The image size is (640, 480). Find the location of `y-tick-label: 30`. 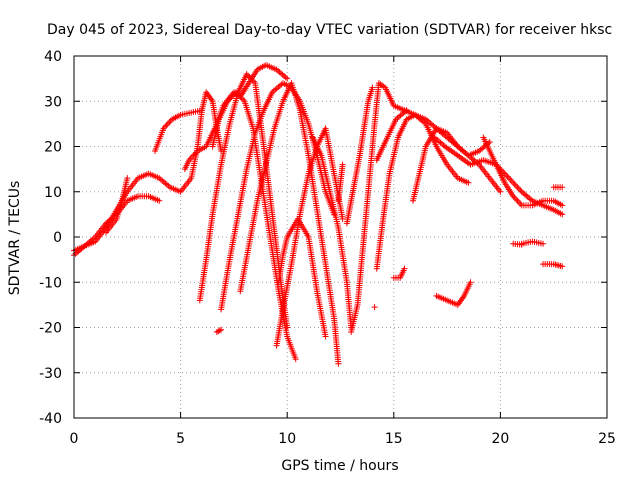

y-tick-label: 30 is located at coordinates (53, 102).